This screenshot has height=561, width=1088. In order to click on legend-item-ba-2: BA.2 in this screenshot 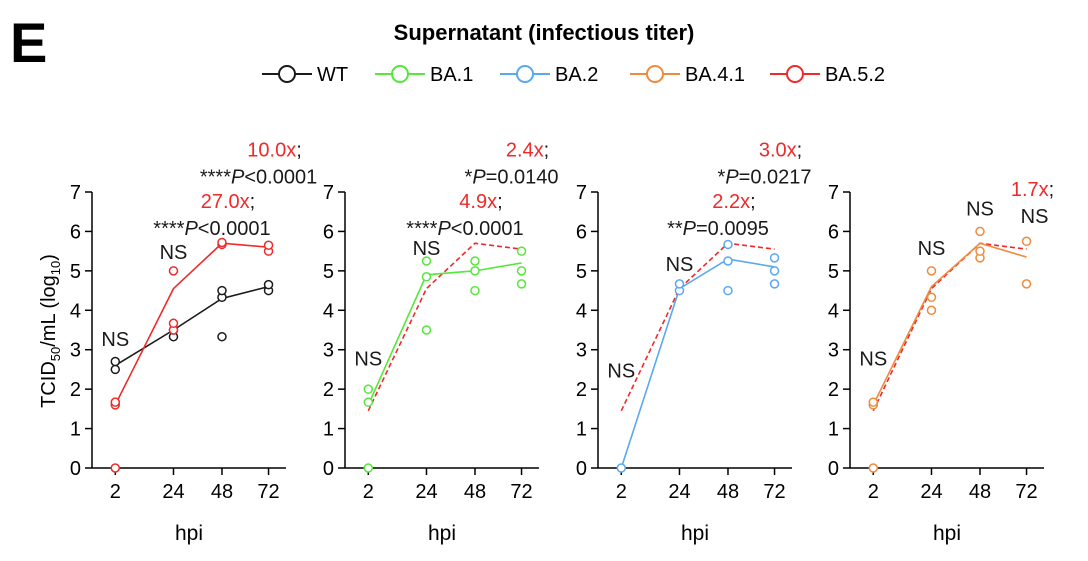, I will do `click(549, 75)`.